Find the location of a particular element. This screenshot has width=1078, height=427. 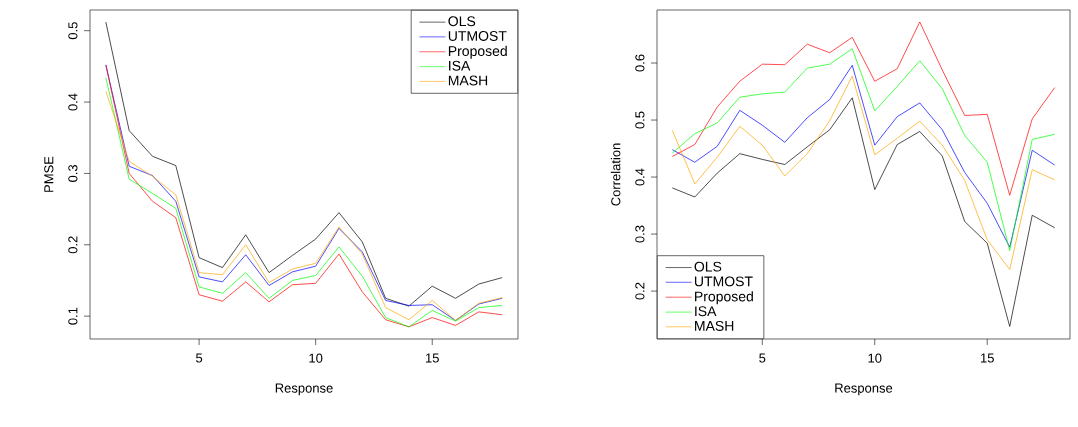

line-series is located at coordinates (863, 108).